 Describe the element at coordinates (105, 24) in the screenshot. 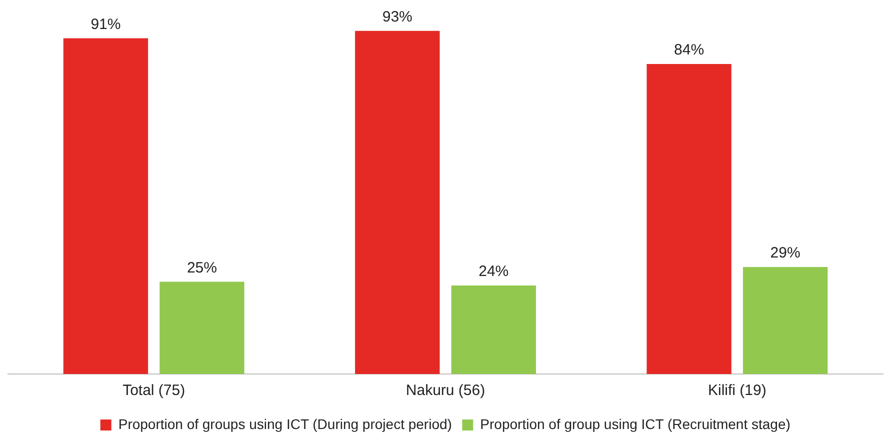

I see `data-label: 91%` at that location.